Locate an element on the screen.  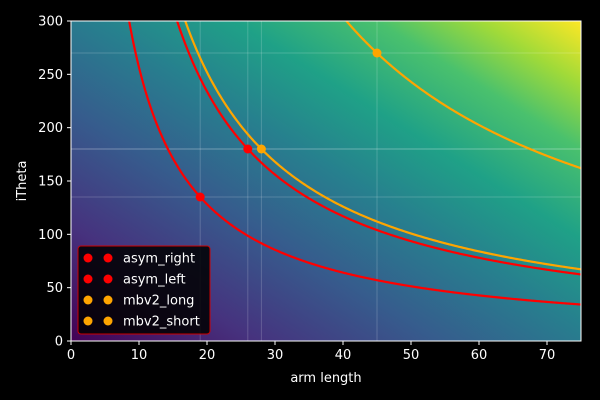
x-tick-label: 10 is located at coordinates (139, 355).